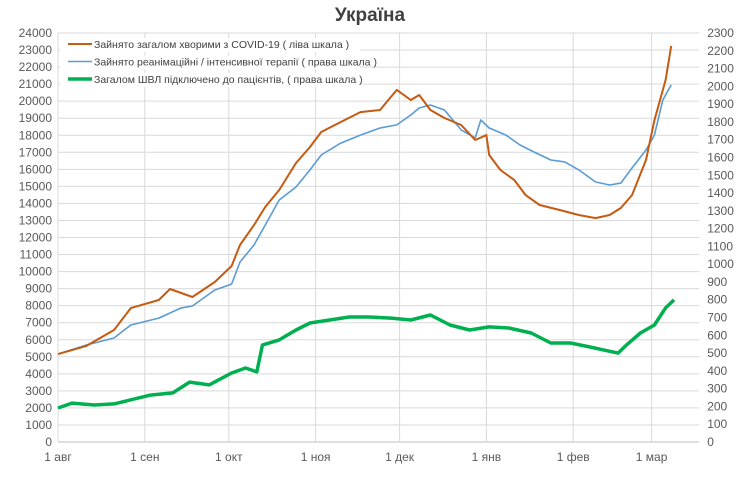  Describe the element at coordinates (38, 289) in the screenshot. I see `left-tick-label: 9000` at that location.